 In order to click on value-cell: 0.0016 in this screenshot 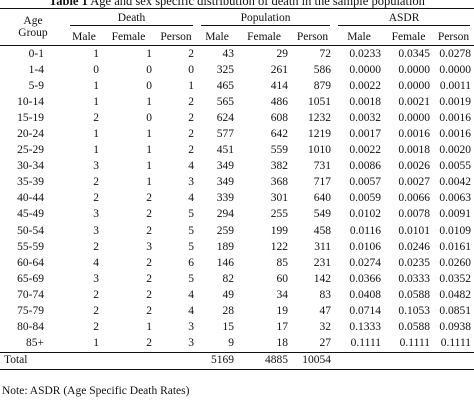, I will do `click(455, 117)`.